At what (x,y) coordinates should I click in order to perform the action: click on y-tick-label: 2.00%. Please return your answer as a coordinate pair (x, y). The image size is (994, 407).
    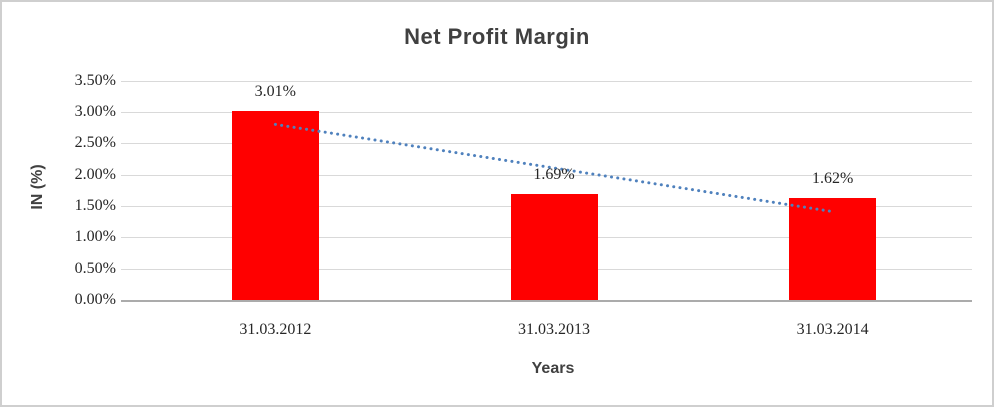
    Looking at the image, I should click on (95, 174).